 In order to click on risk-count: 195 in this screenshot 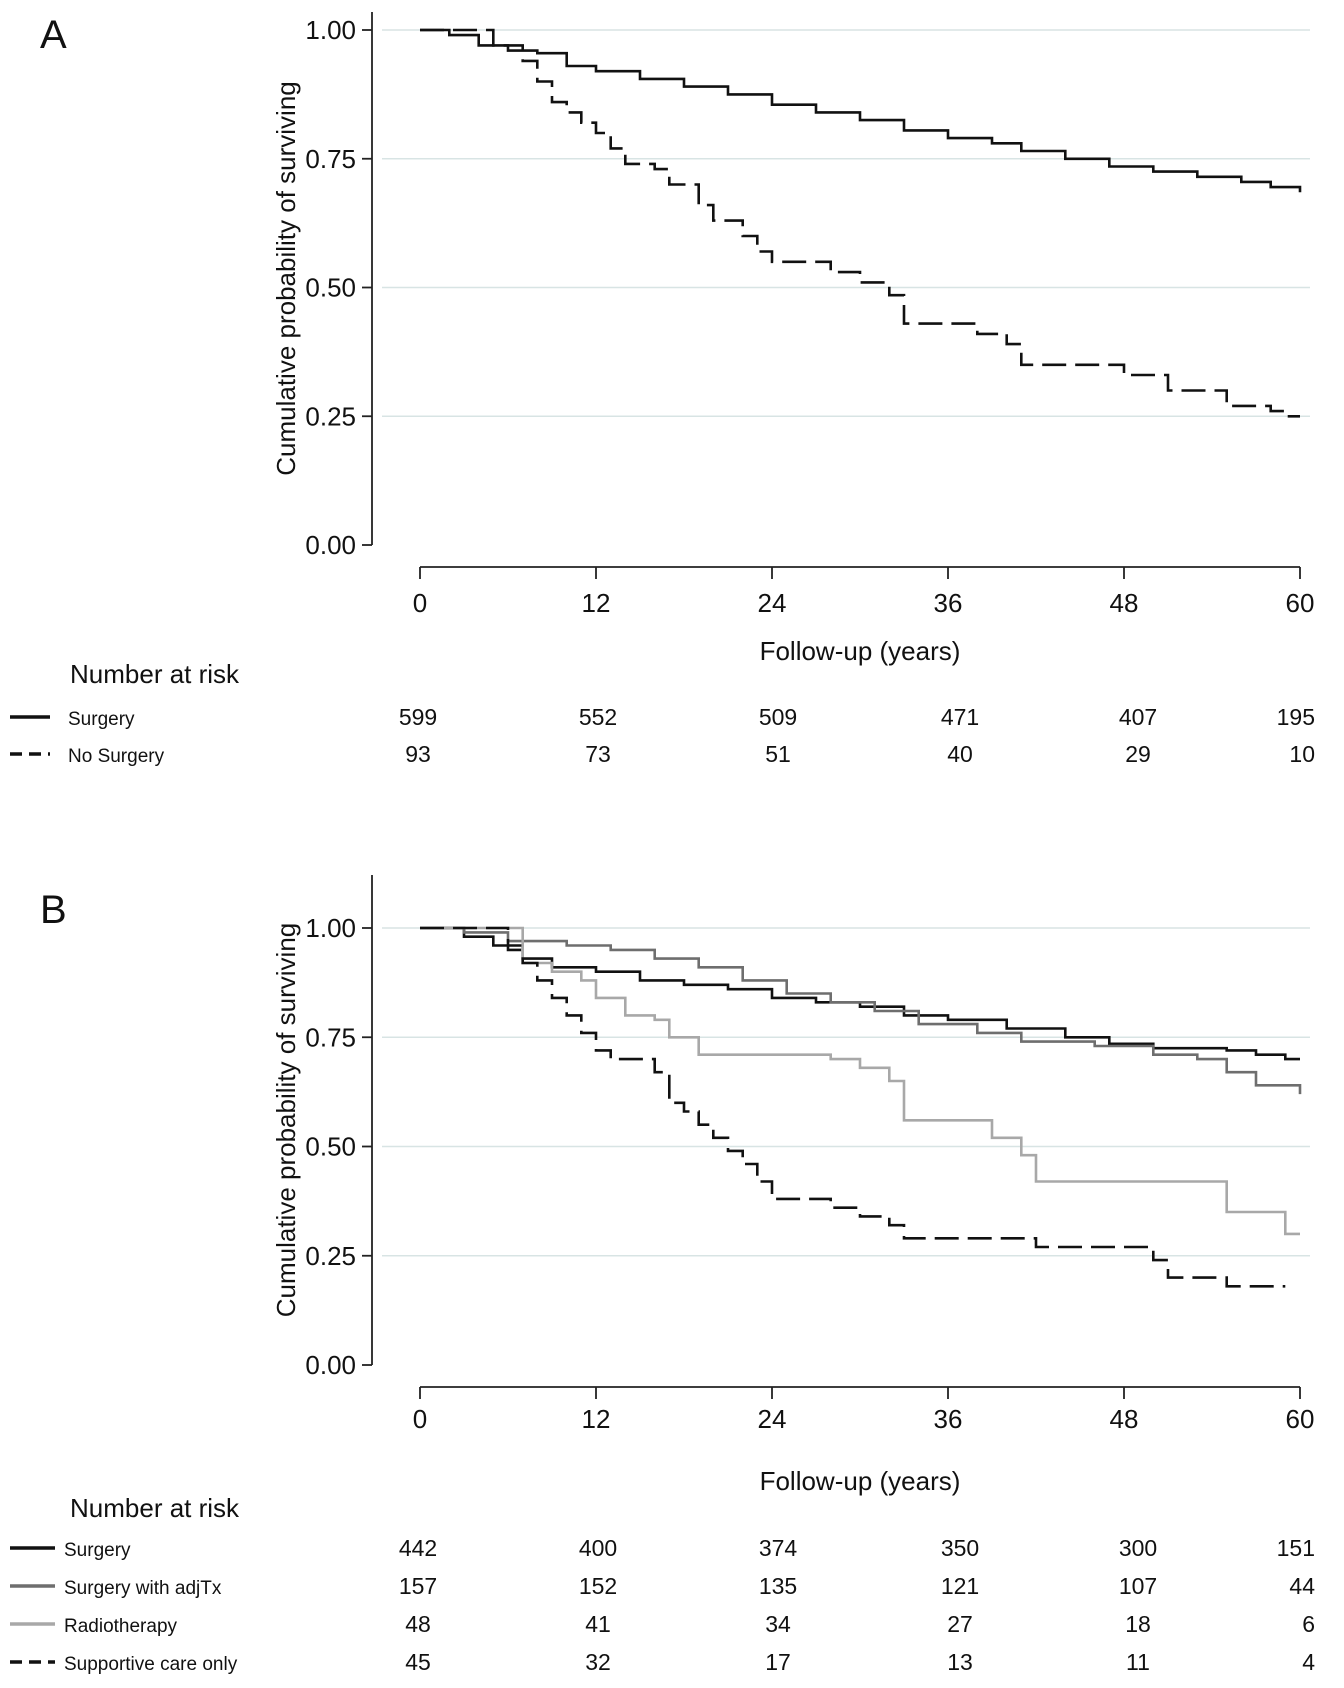, I will do `click(1296, 717)`.